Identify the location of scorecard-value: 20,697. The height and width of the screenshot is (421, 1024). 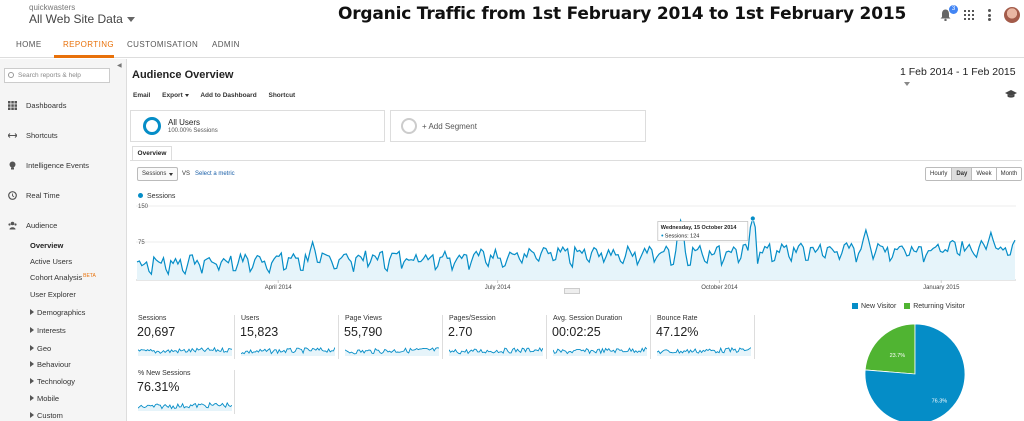
(156, 332).